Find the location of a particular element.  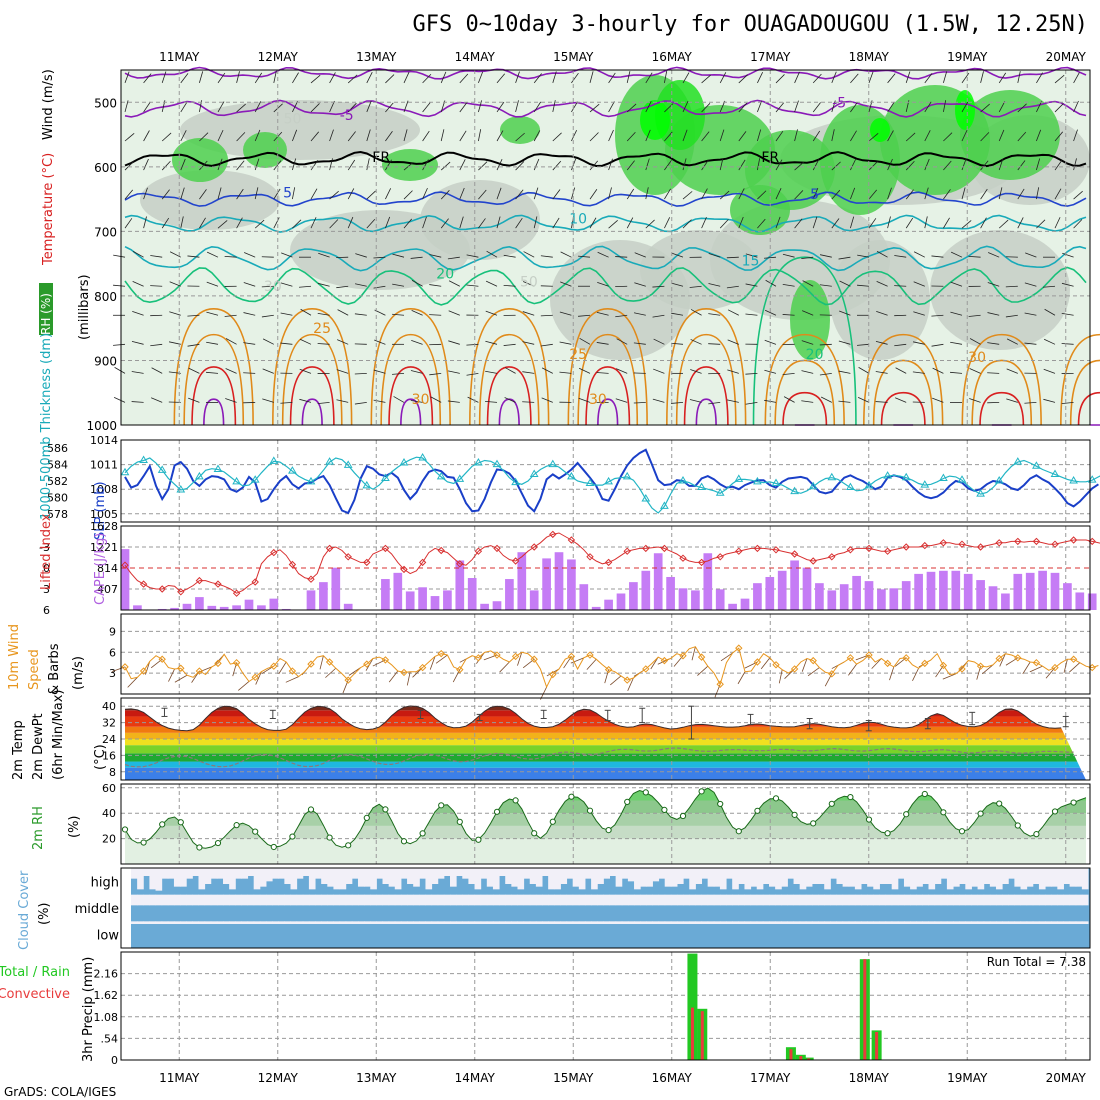

slp-tick-label: 1011 is located at coordinates (104, 465).